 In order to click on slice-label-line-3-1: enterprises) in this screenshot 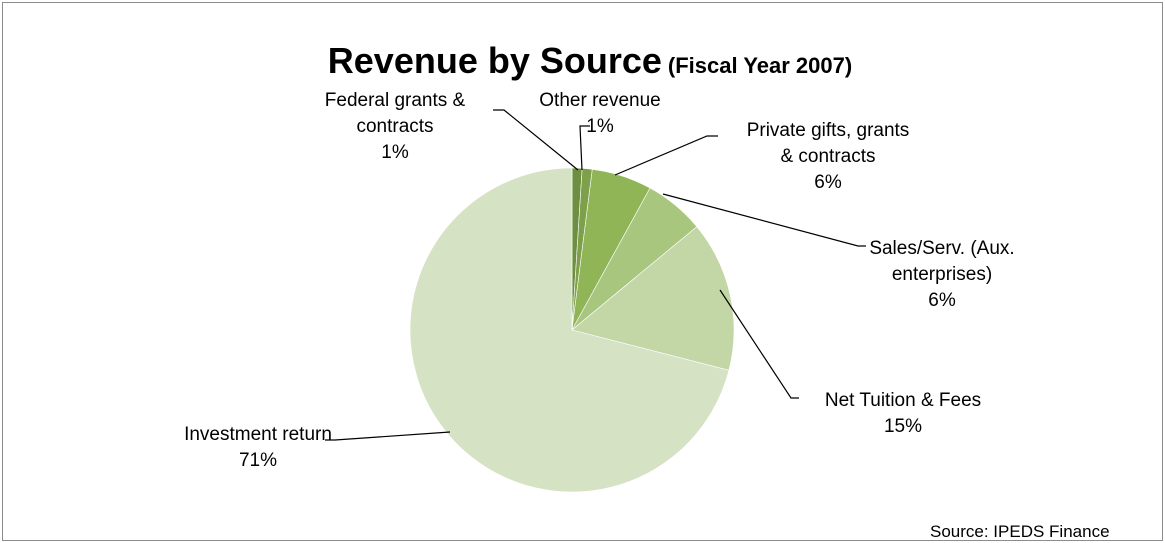, I will do `click(942, 274)`.